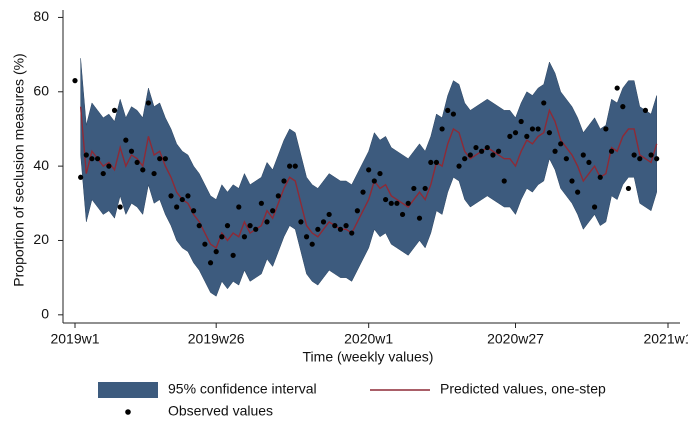 The image size is (688, 423). Describe the element at coordinates (368, 357) in the screenshot. I see `x-axis-title: Time (weekly values)` at that location.